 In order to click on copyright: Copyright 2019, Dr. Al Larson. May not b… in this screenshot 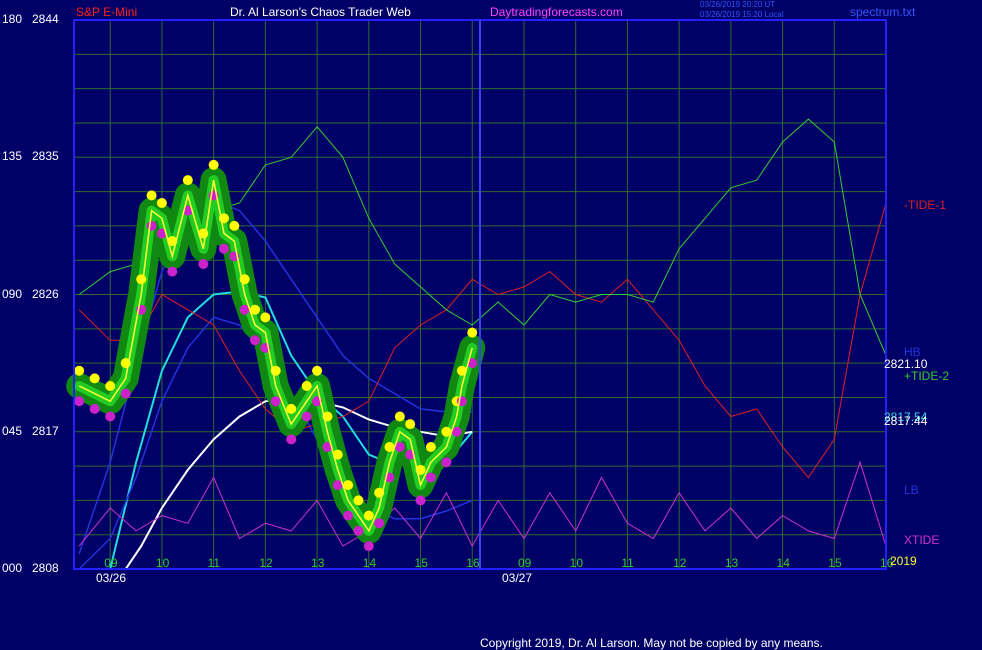, I will do `click(651, 643)`.